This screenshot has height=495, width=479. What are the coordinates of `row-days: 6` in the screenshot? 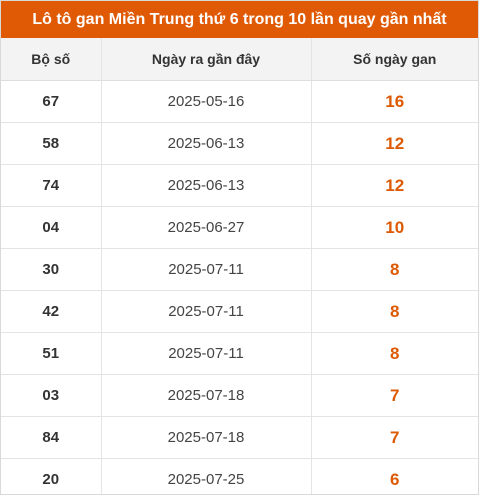 It's located at (394, 476).